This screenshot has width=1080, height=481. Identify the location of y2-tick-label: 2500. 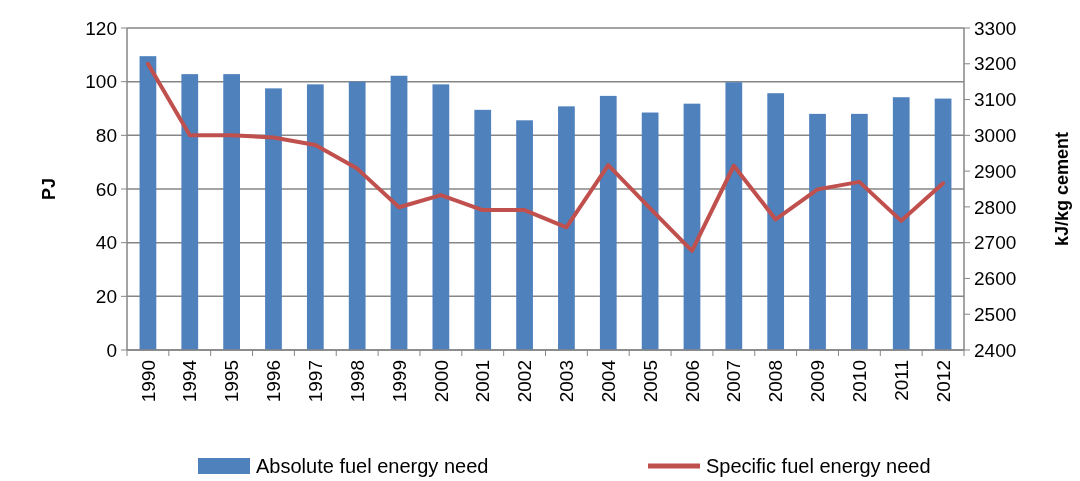
(995, 314).